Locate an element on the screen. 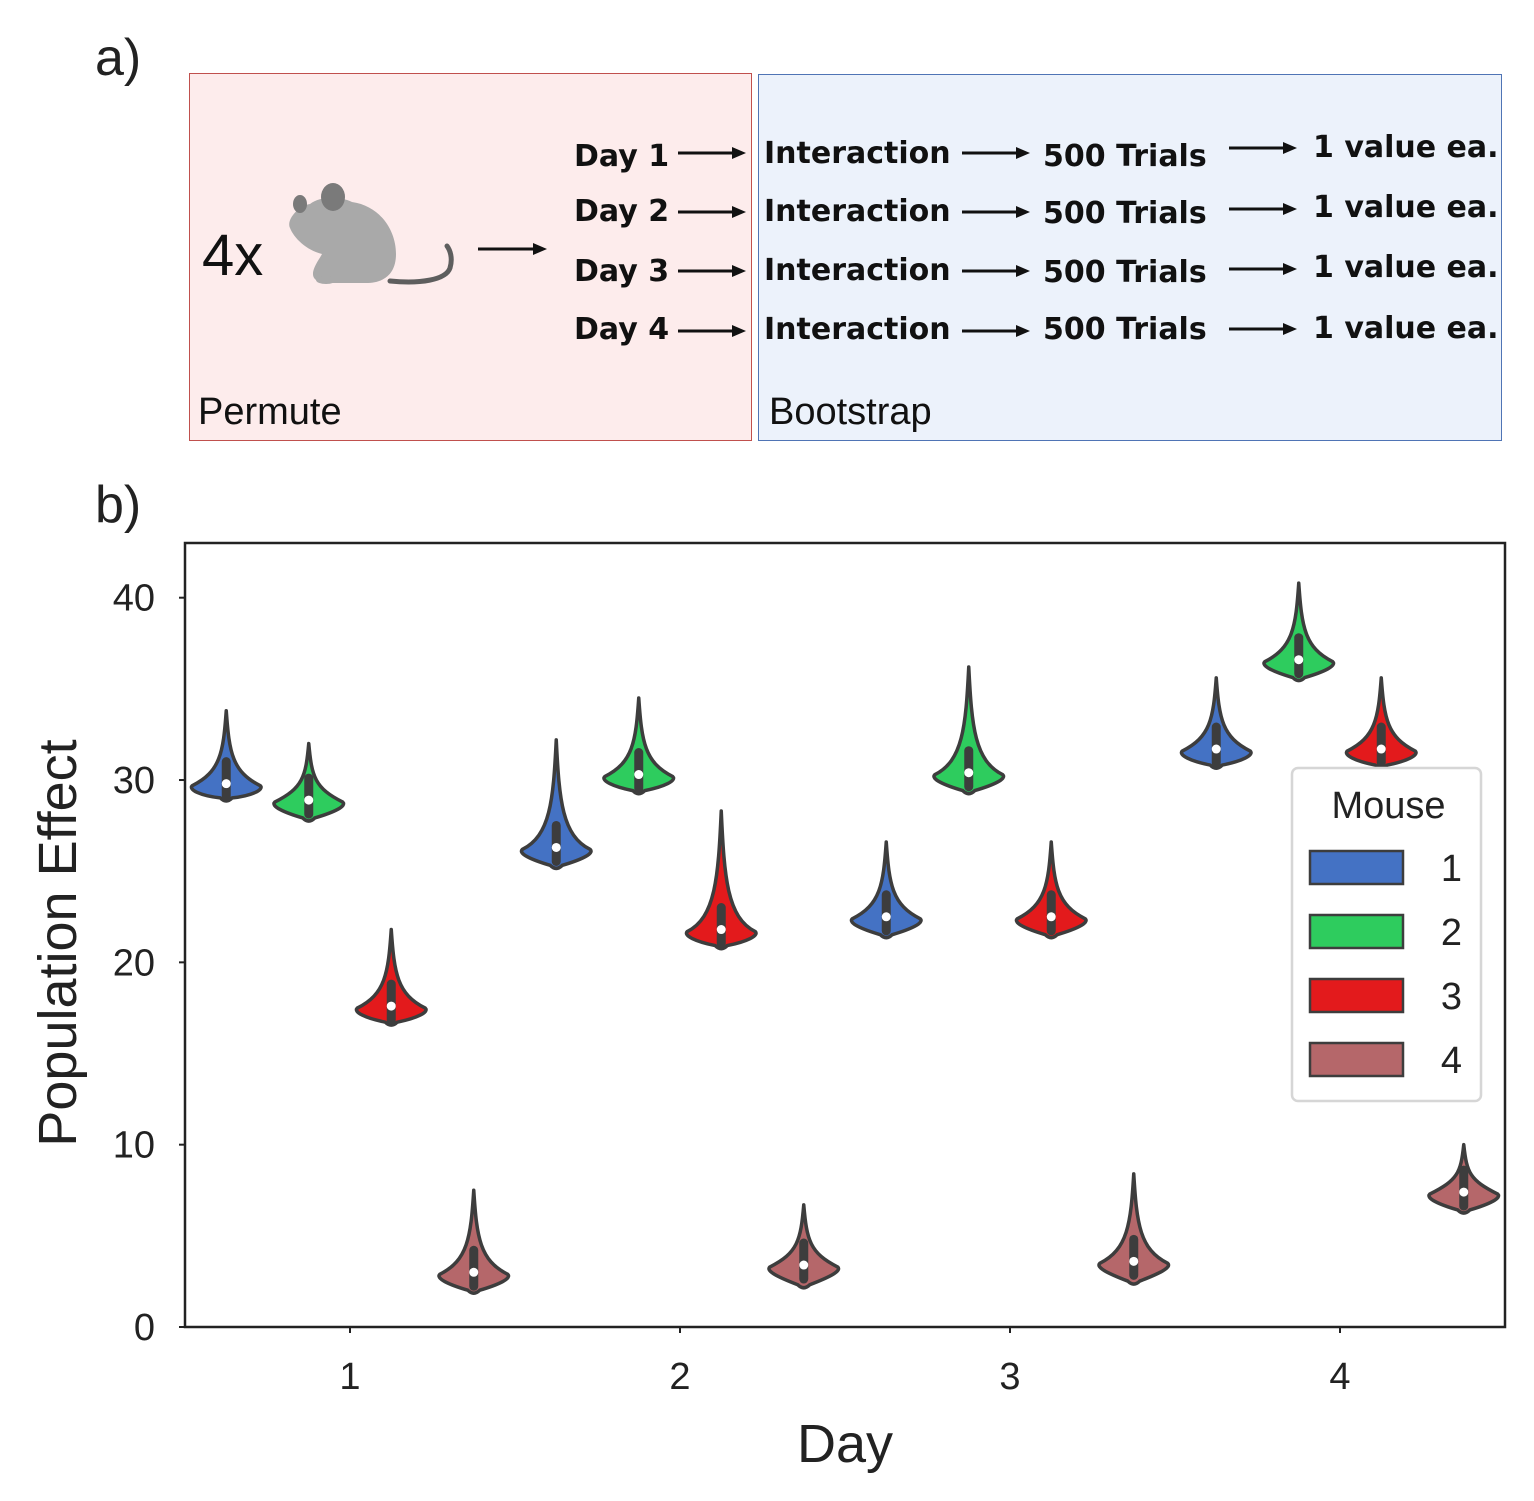 This screenshot has height=1501, width=1534. y-tick-label: 30 is located at coordinates (134, 781).